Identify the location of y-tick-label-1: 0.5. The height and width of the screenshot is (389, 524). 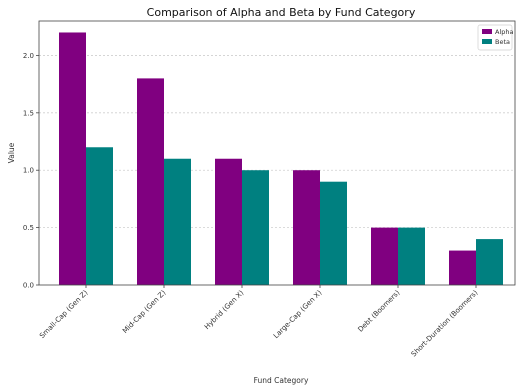
(28, 228).